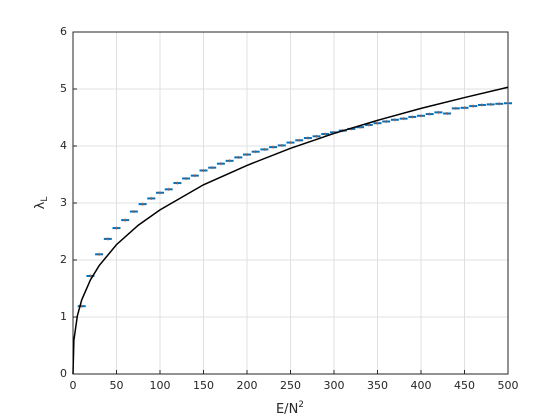  Describe the element at coordinates (63, 373) in the screenshot. I see `y-tick-label: 0` at that location.